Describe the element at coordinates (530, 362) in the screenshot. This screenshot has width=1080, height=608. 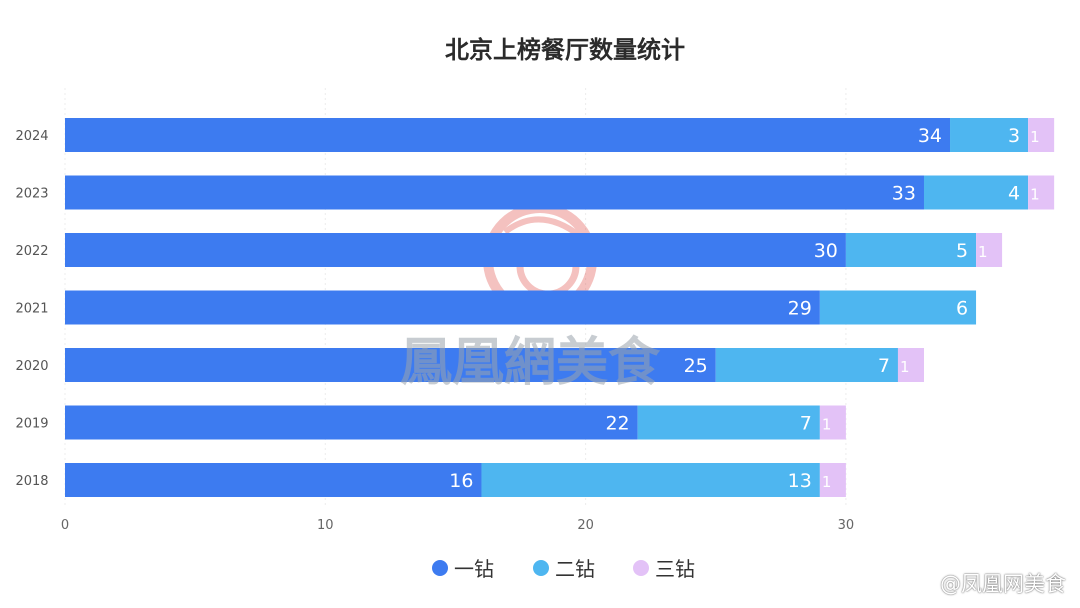
I see `watermark-text: 鳳凰網美食` at that location.